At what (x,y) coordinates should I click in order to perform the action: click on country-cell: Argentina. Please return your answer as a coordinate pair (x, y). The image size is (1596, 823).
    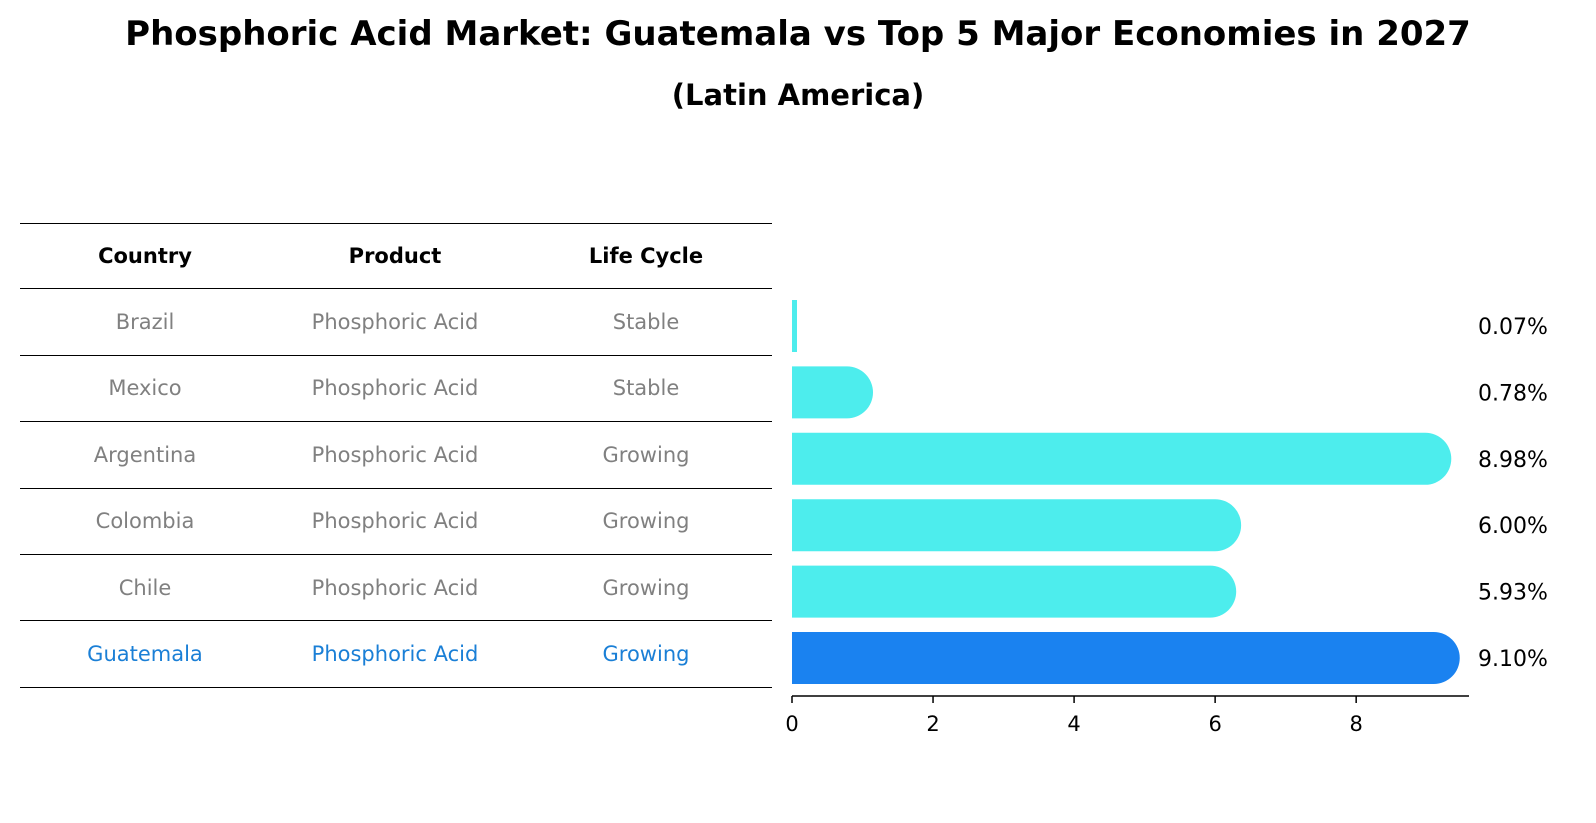
    Looking at the image, I should click on (145, 454).